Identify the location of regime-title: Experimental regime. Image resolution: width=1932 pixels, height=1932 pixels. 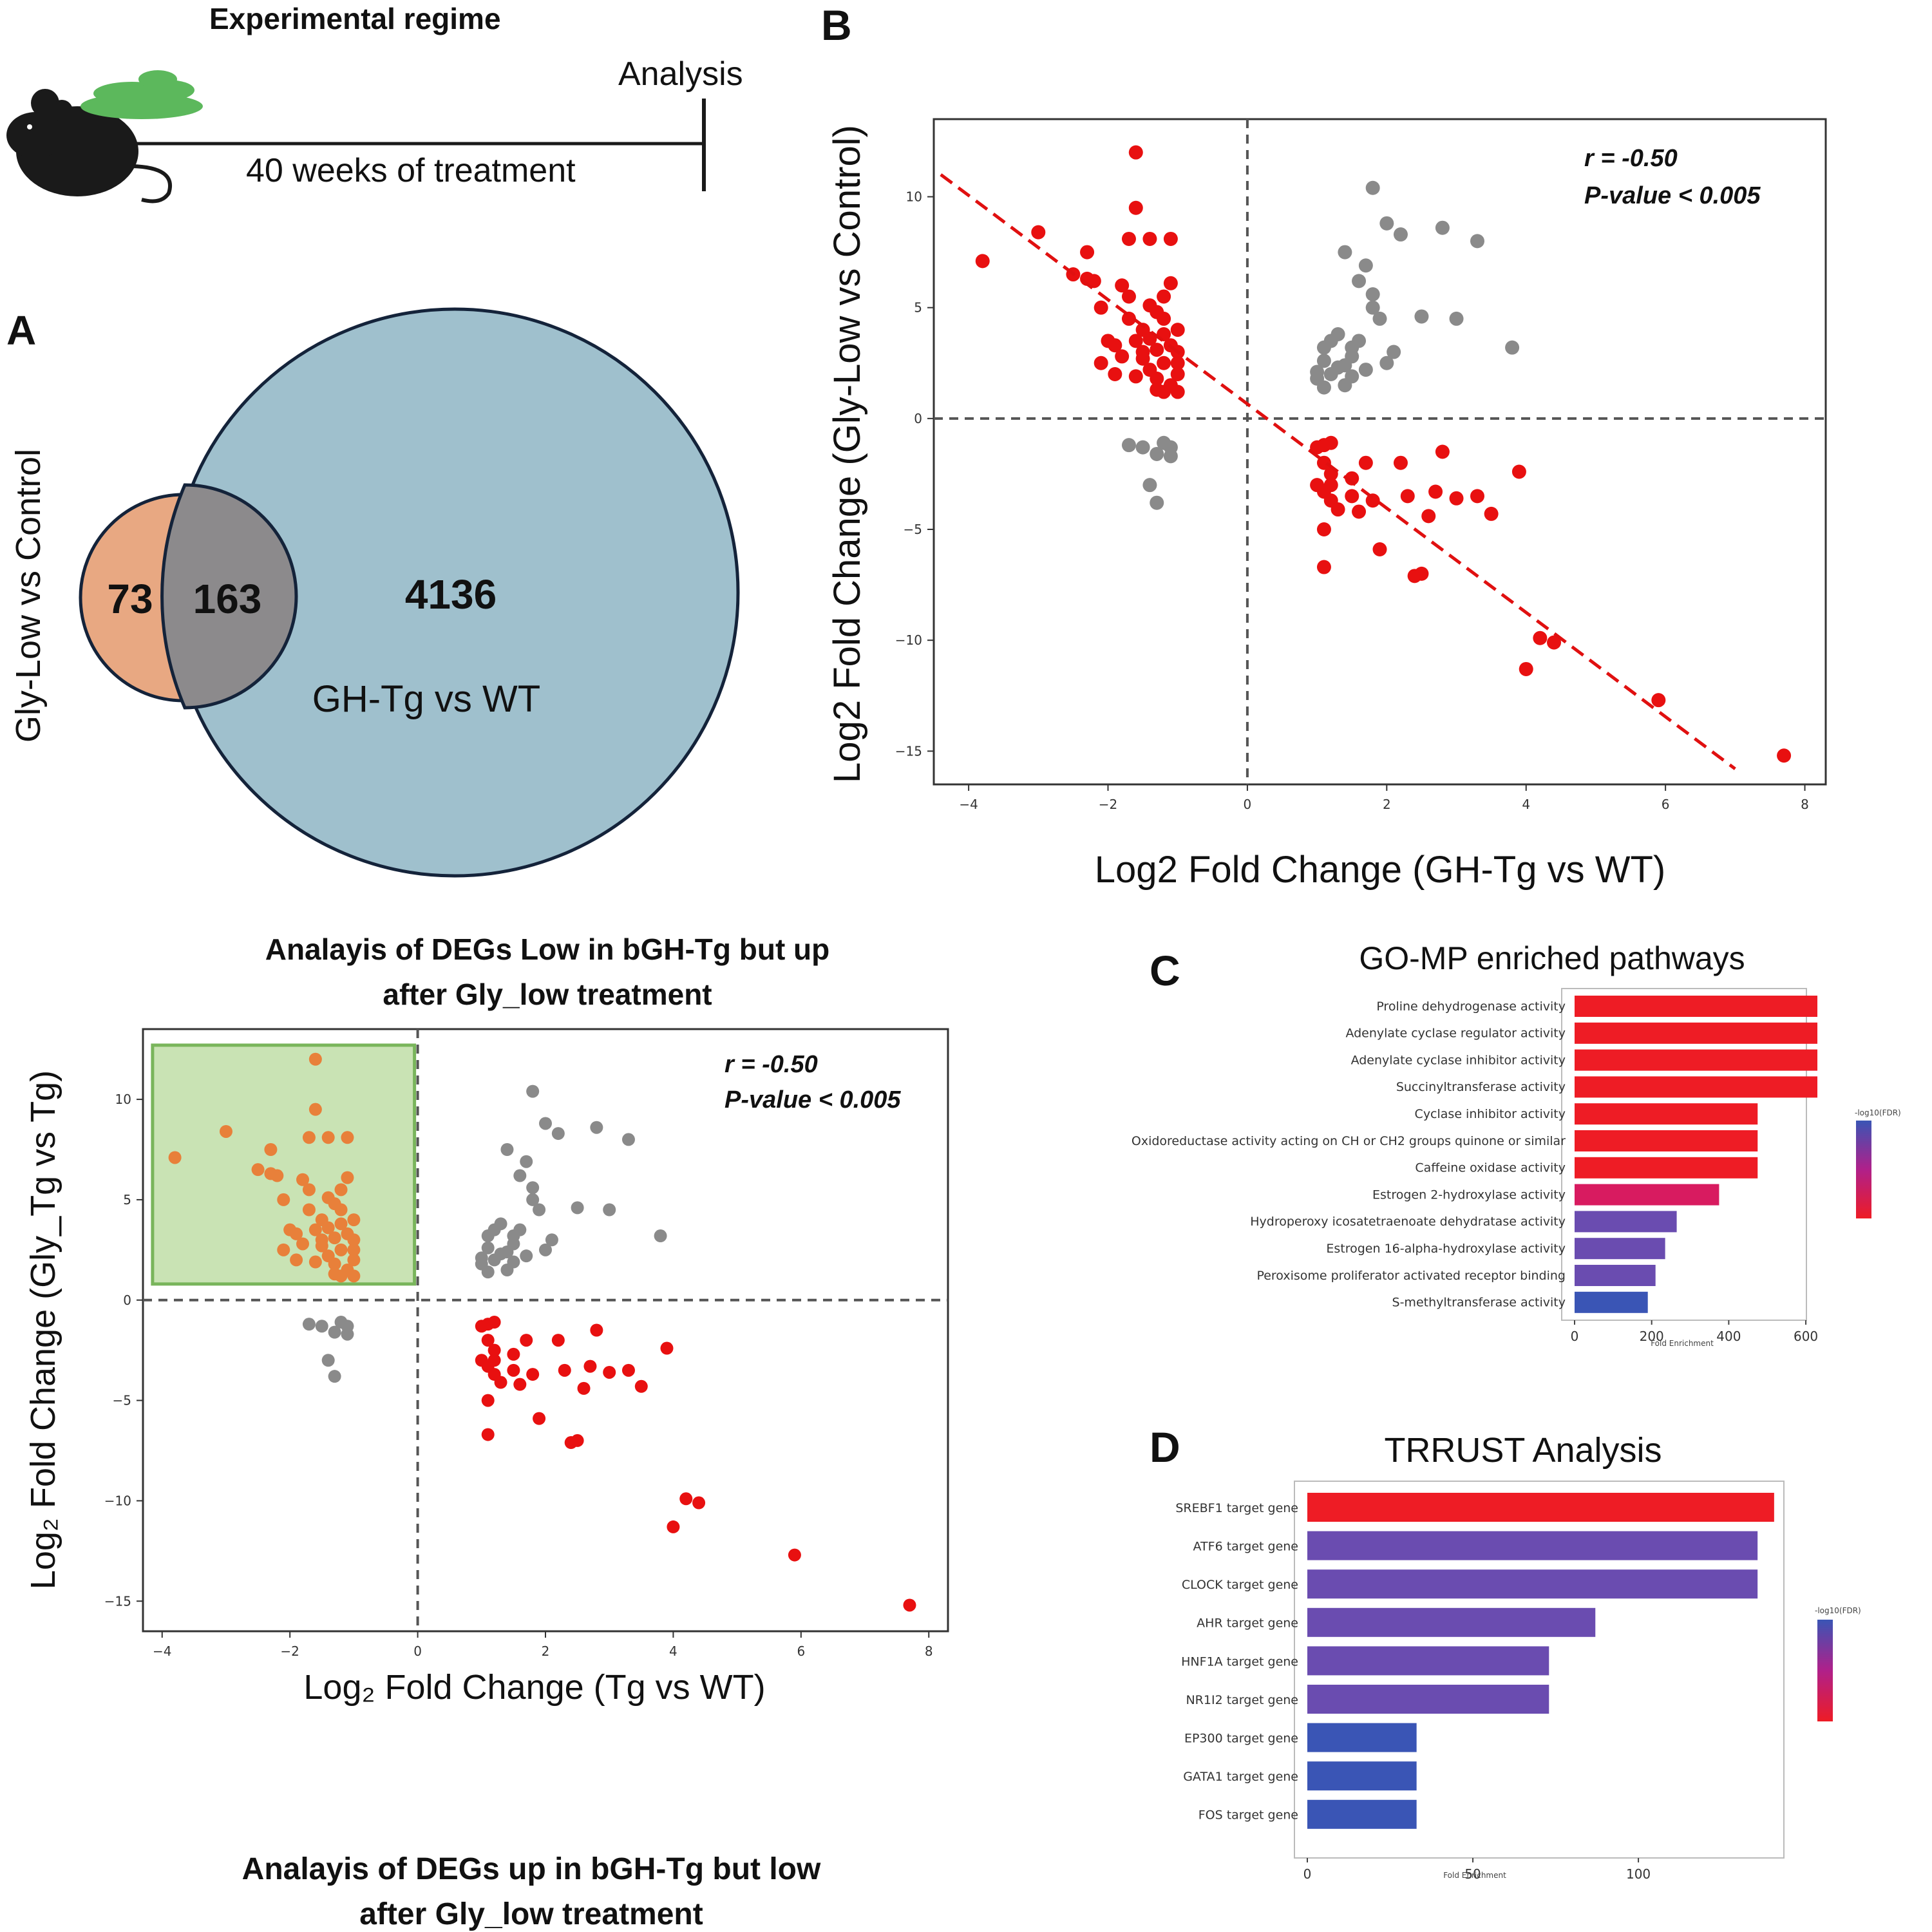
(355, 18).